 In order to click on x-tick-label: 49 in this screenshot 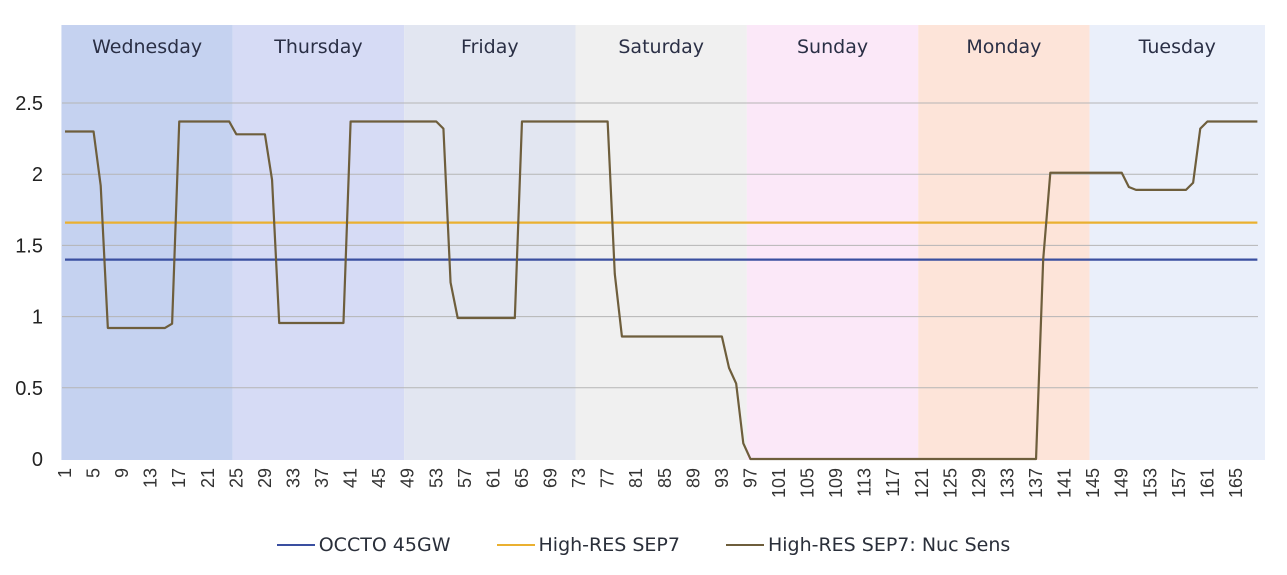, I will do `click(408, 478)`.